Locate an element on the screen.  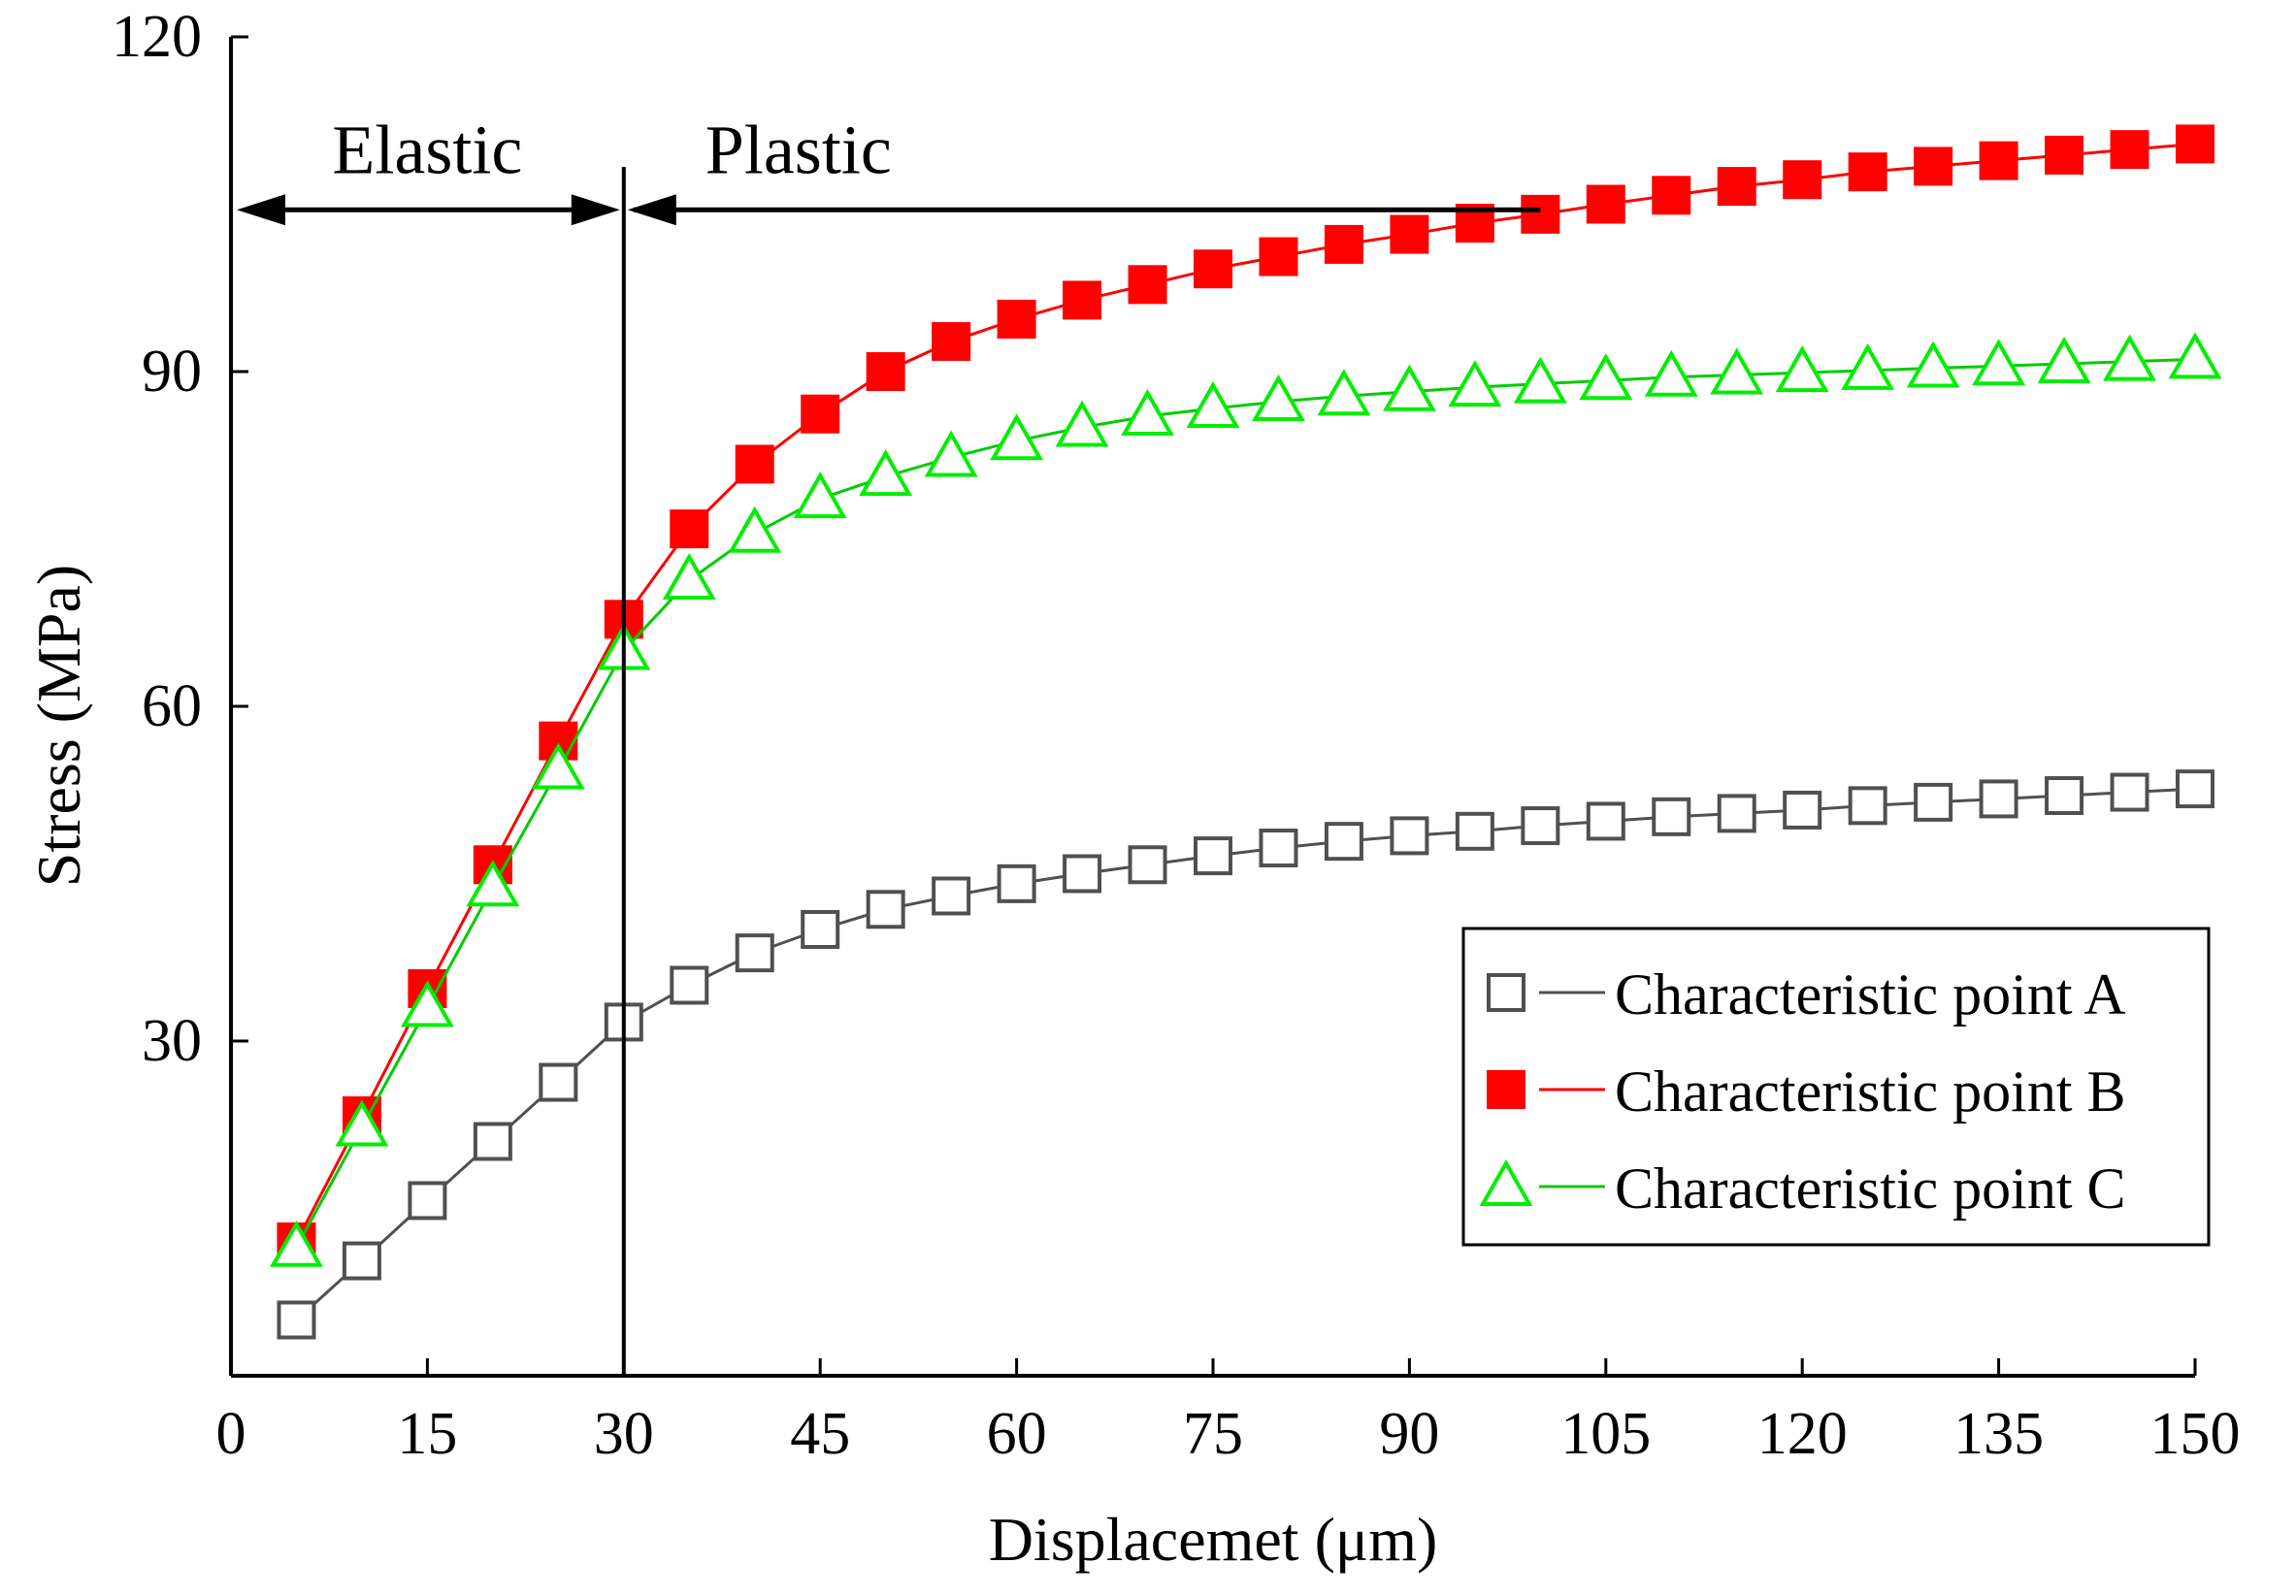
x-tick-label: 45 is located at coordinates (820, 1434).